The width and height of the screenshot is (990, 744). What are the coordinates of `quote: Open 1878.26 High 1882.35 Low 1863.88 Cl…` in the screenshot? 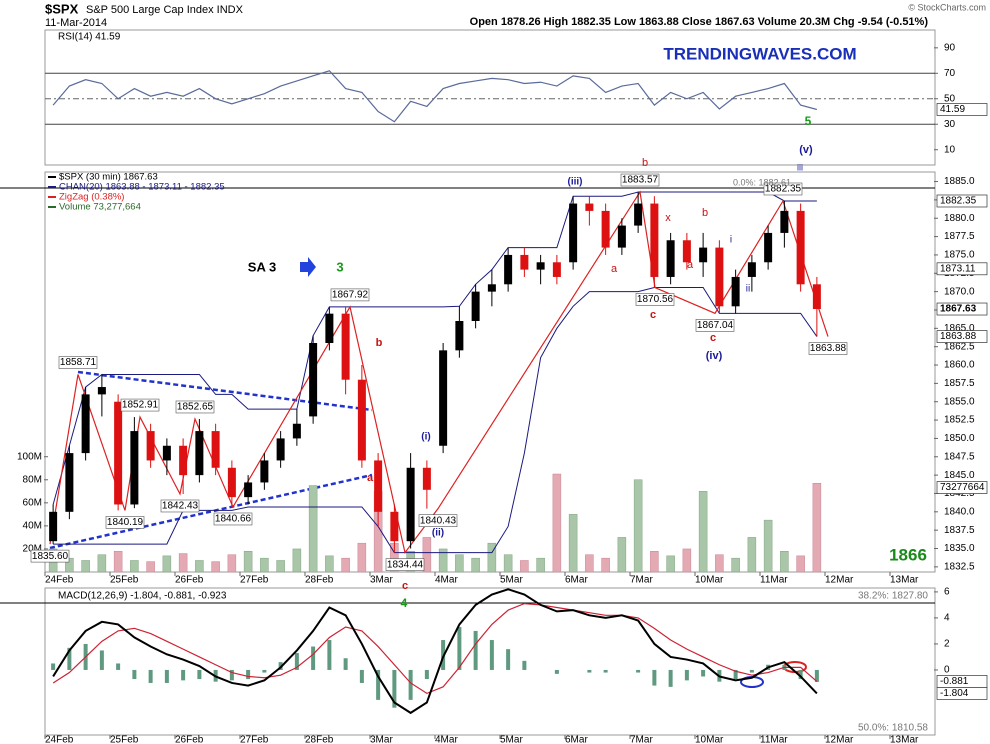 It's located at (699, 22).